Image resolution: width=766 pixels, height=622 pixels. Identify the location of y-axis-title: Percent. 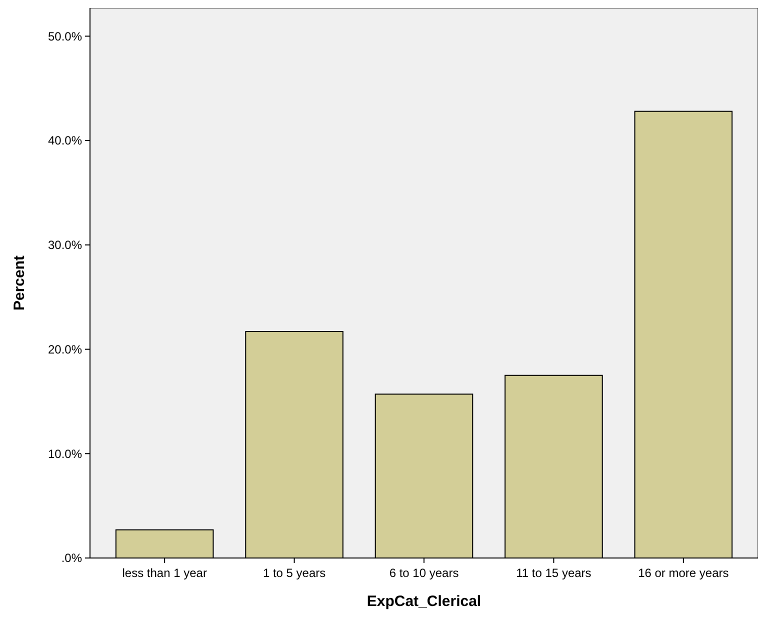
(19, 283).